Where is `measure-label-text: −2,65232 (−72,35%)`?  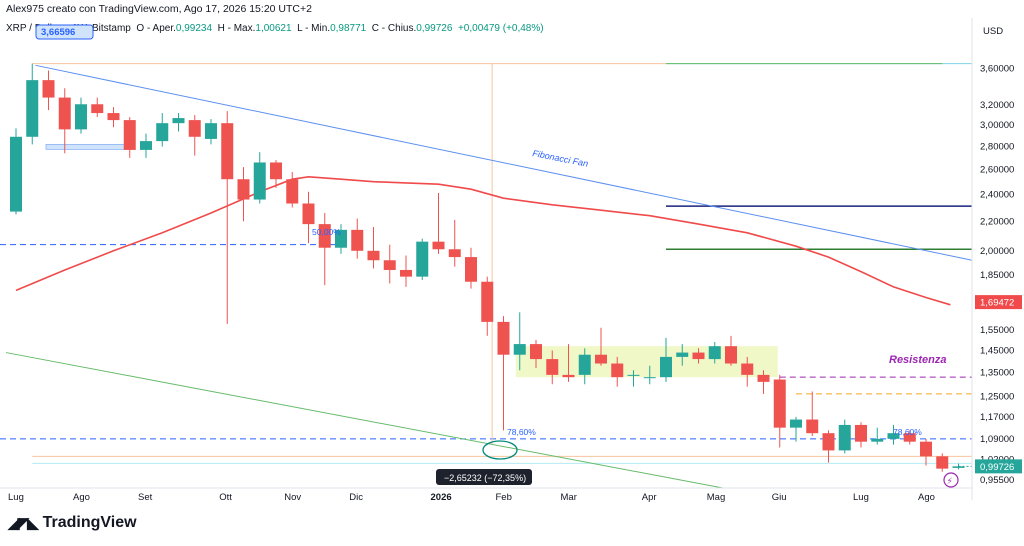 measure-label-text: −2,65232 (−72,35%) is located at coordinates (485, 478).